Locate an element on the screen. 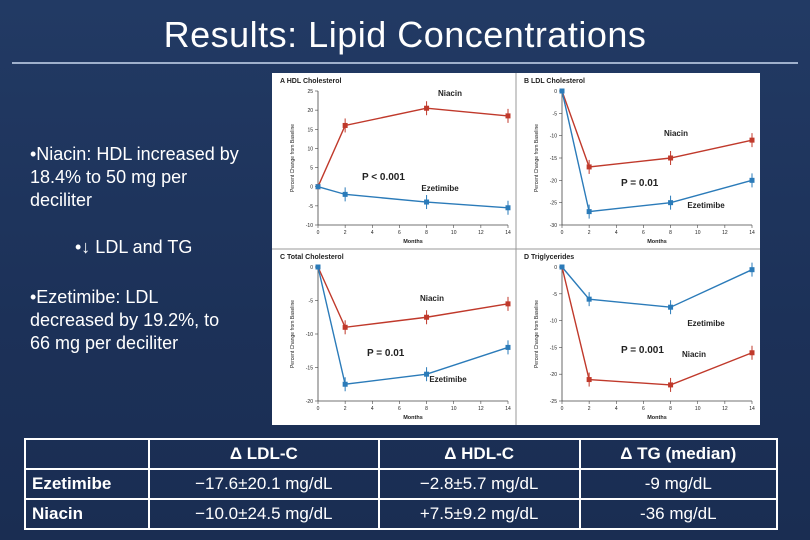 Image resolution: width=810 pixels, height=540 pixels. x-tick-label: 12 is located at coordinates (725, 409).